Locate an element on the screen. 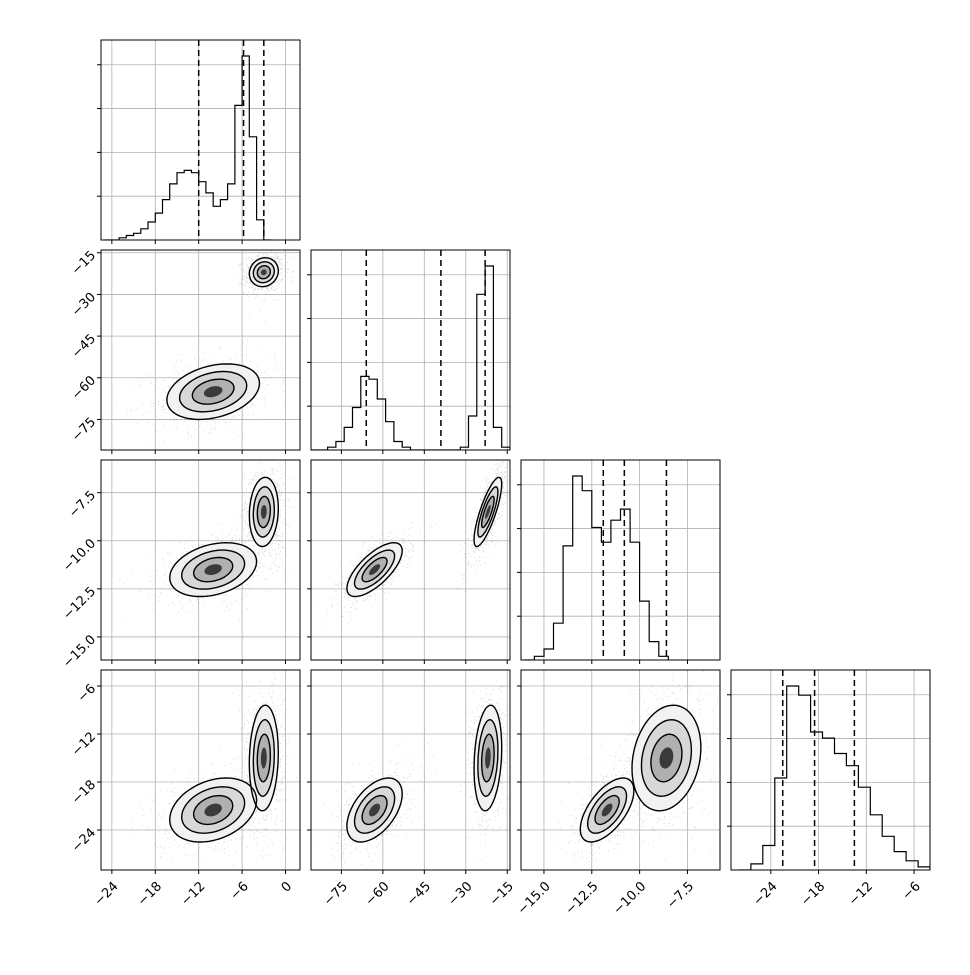 This screenshot has width=970, height=975. y-tick-label: −7.5 is located at coordinates (82, 504).